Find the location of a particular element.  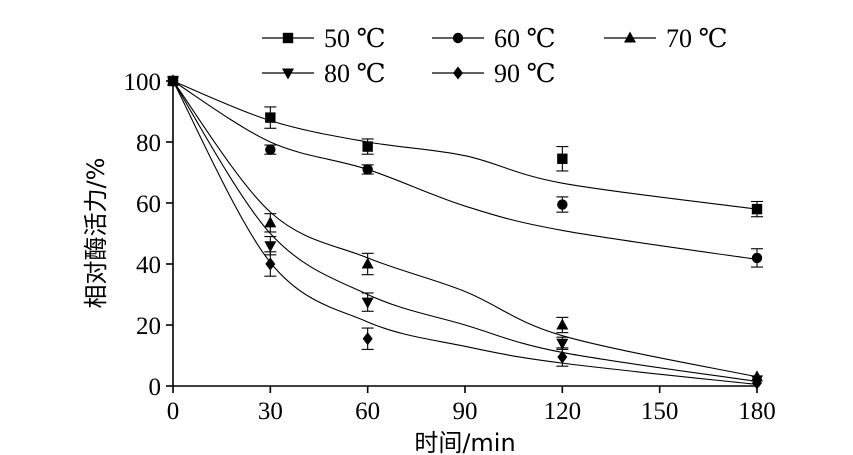

x-tick-label: 60 is located at coordinates (367, 411).